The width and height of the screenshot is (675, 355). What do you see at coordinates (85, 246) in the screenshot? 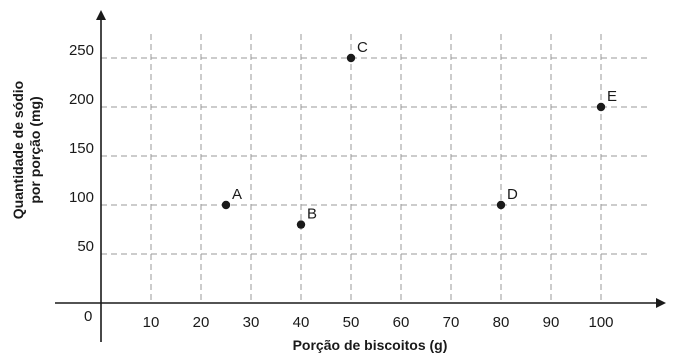
I see `y-tick-label: 50` at bounding box center [85, 246].